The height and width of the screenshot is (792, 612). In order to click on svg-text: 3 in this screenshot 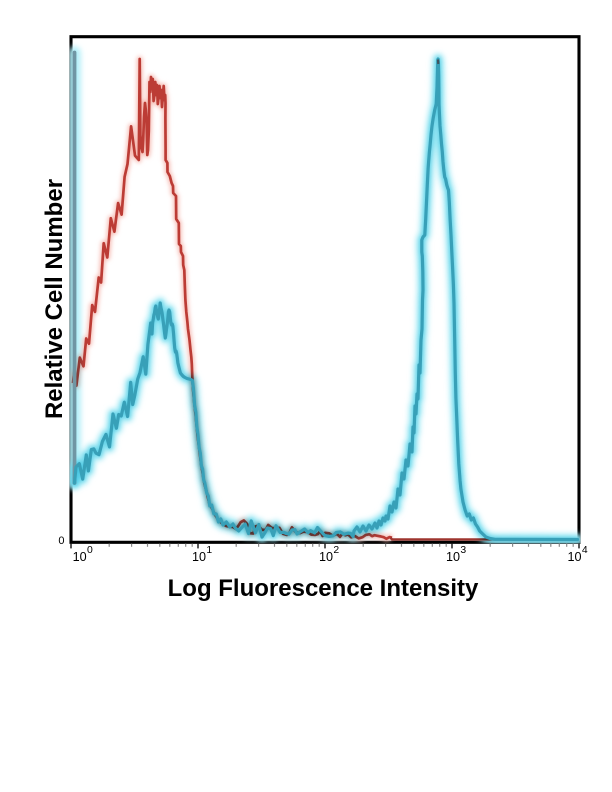, I will do `click(463, 550)`.